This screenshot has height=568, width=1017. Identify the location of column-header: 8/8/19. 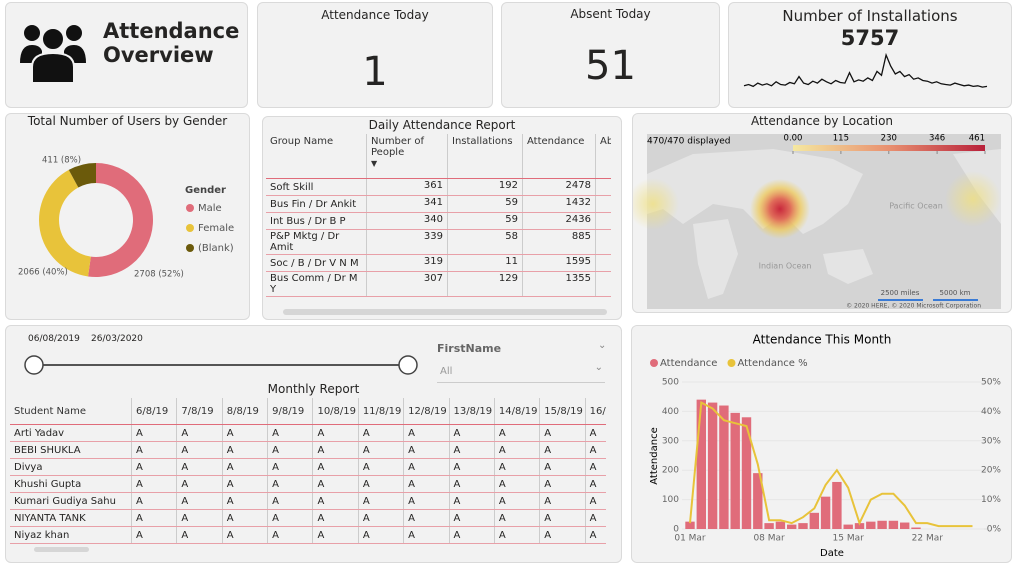
(244, 411).